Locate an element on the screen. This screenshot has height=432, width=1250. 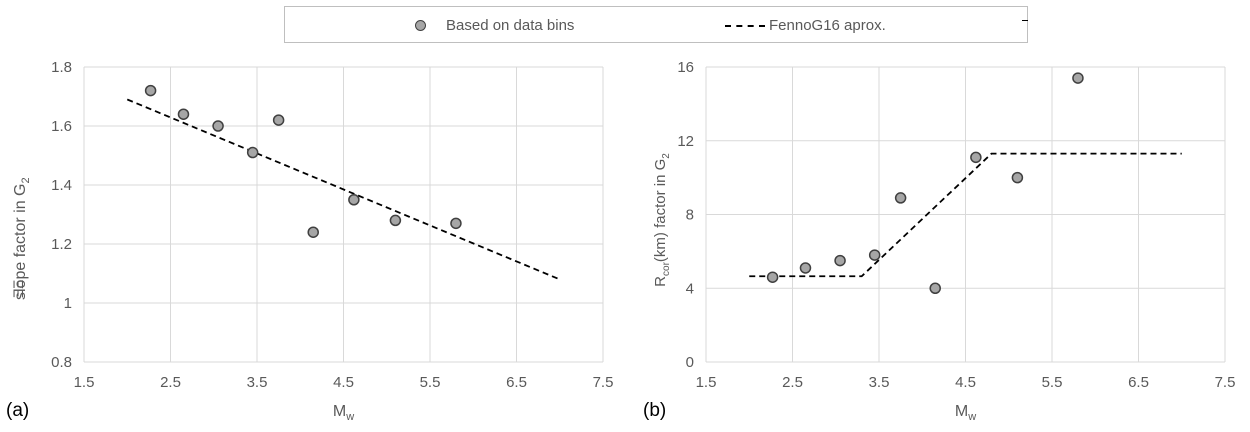
legend-tick-mark is located at coordinates (1025, 20).